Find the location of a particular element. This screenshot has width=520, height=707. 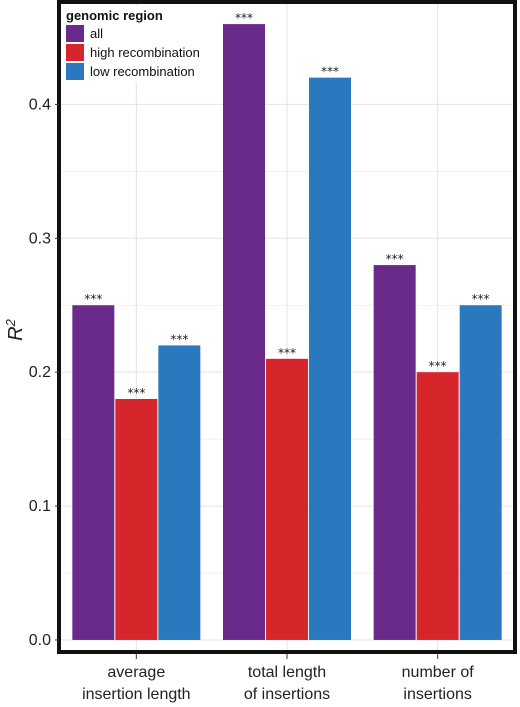

x-tick-label: of insertions is located at coordinates (287, 694).